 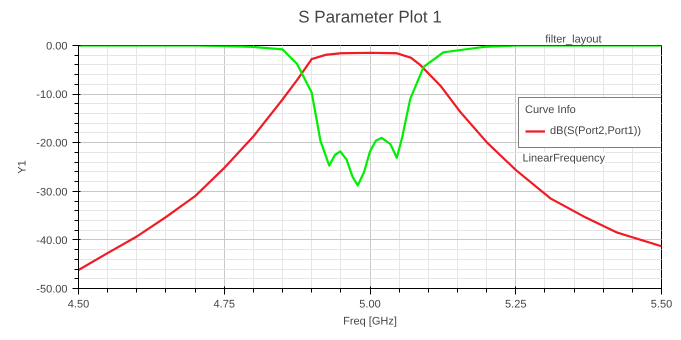 I want to click on x-tick-label: 5.25, so click(x=515, y=304).